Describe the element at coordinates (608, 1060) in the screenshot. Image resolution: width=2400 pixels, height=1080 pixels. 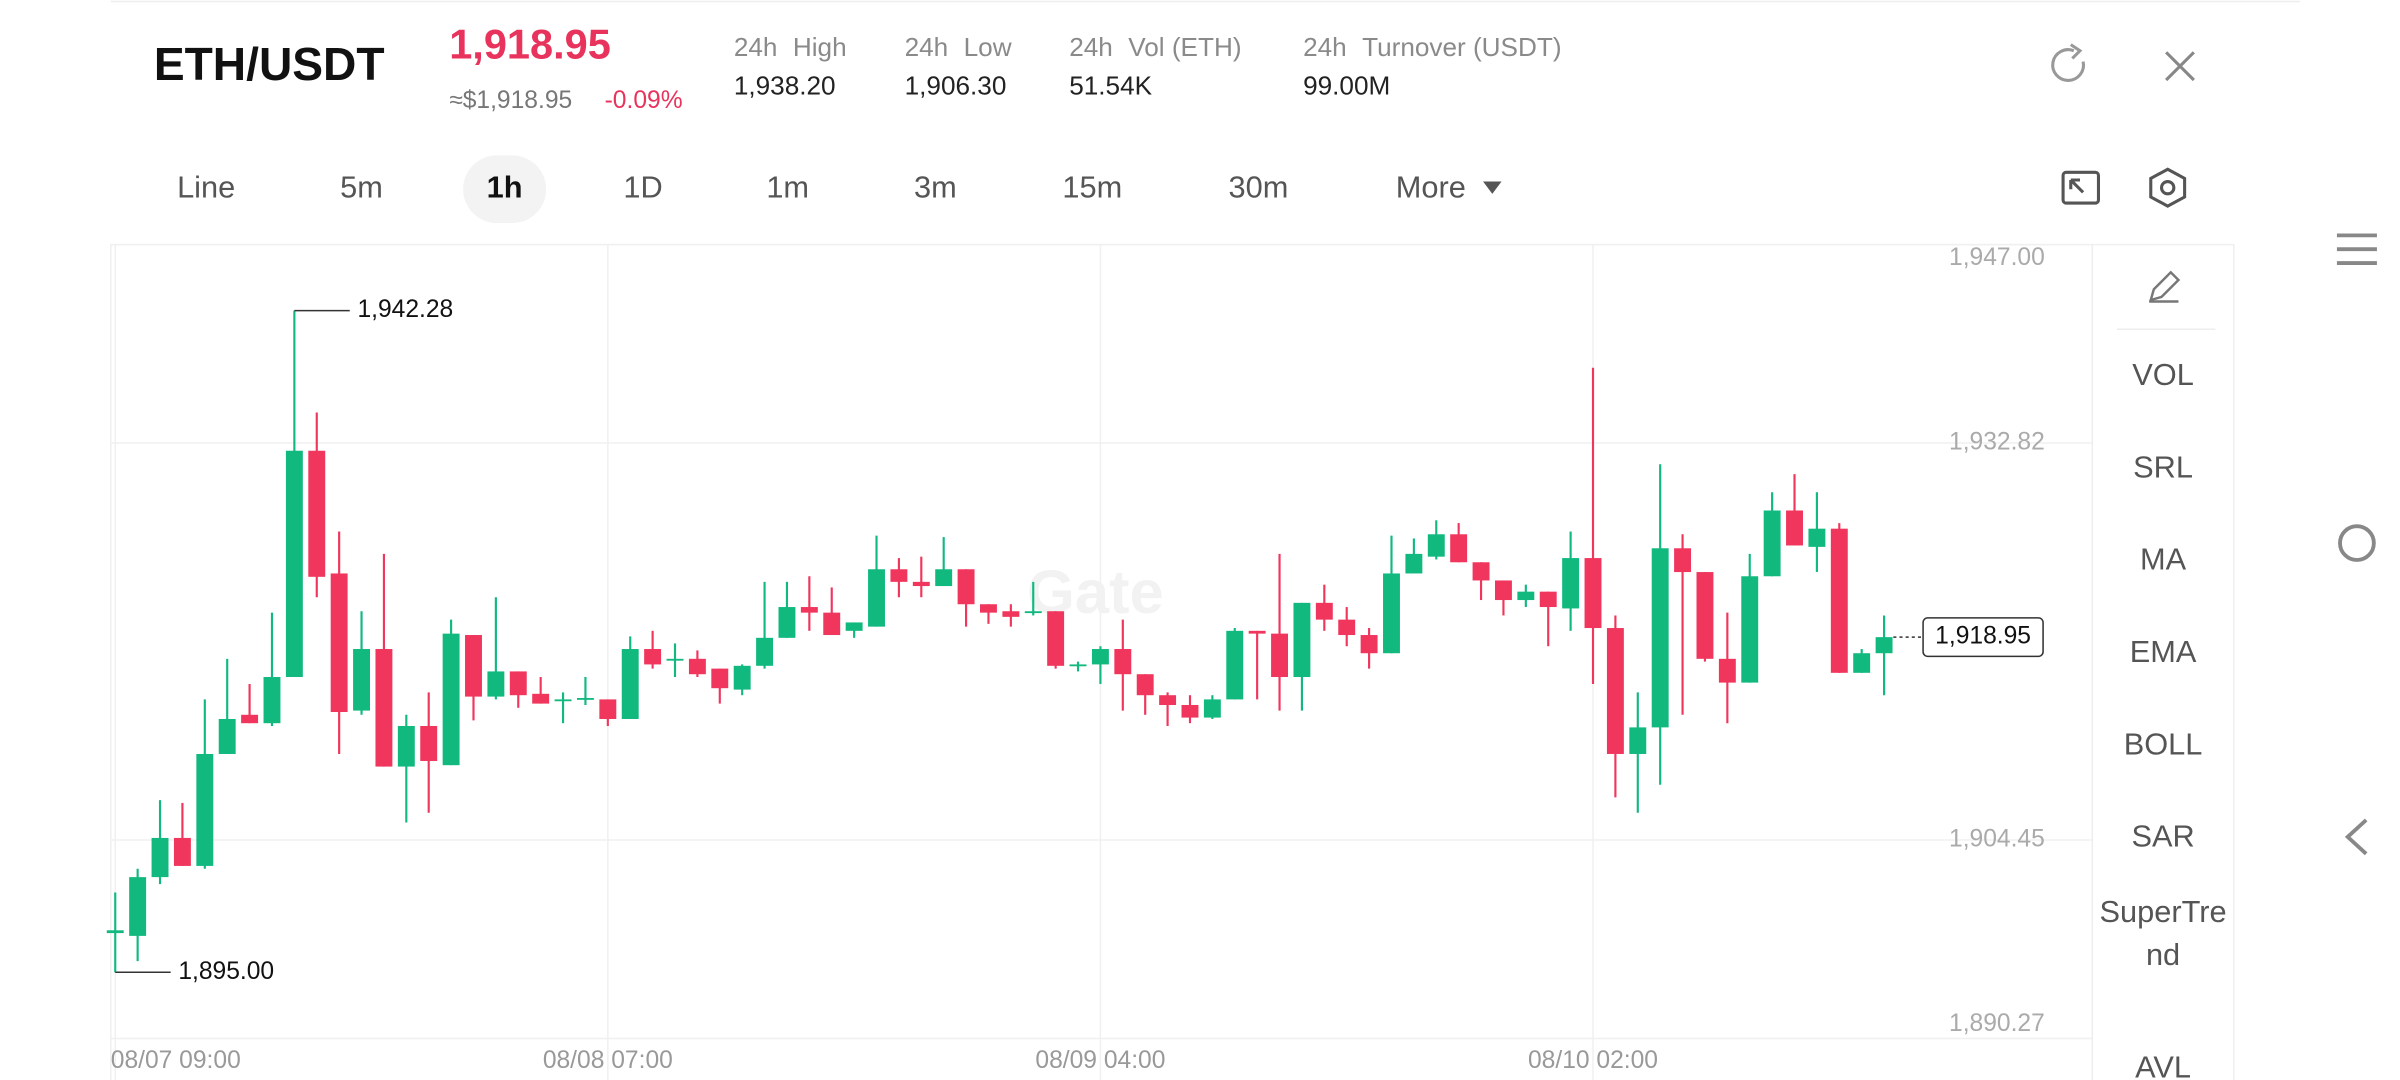
I see `x-tick-label: 08/08 07:00` at that location.